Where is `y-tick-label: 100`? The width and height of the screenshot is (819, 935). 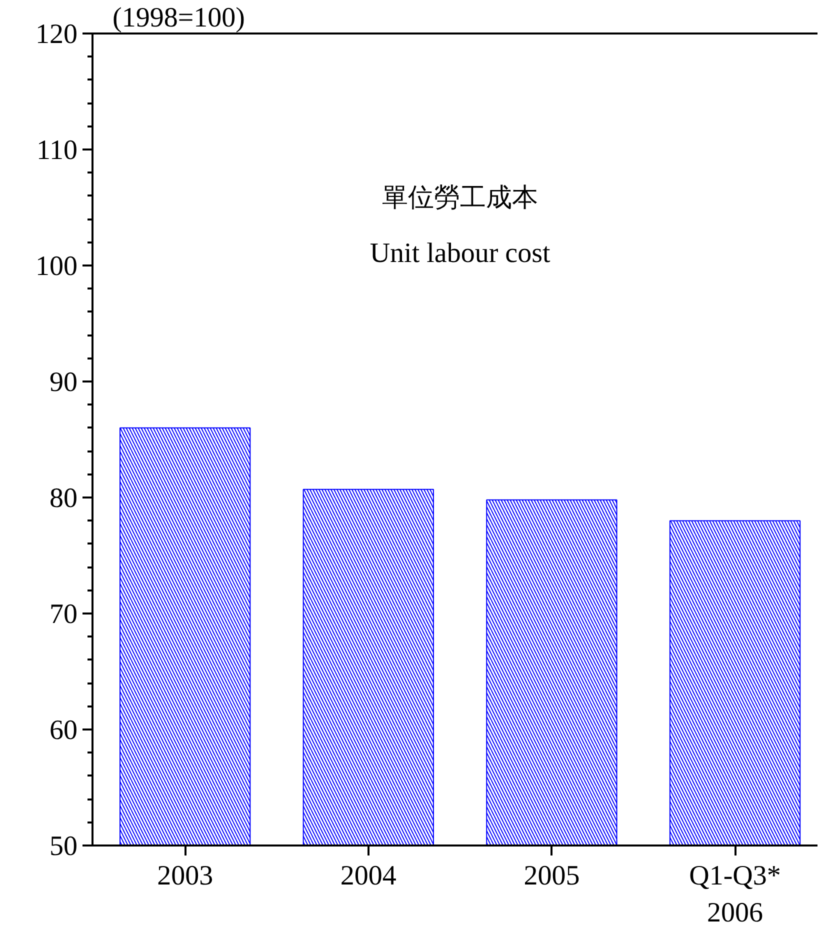 y-tick-label: 100 is located at coordinates (57, 266).